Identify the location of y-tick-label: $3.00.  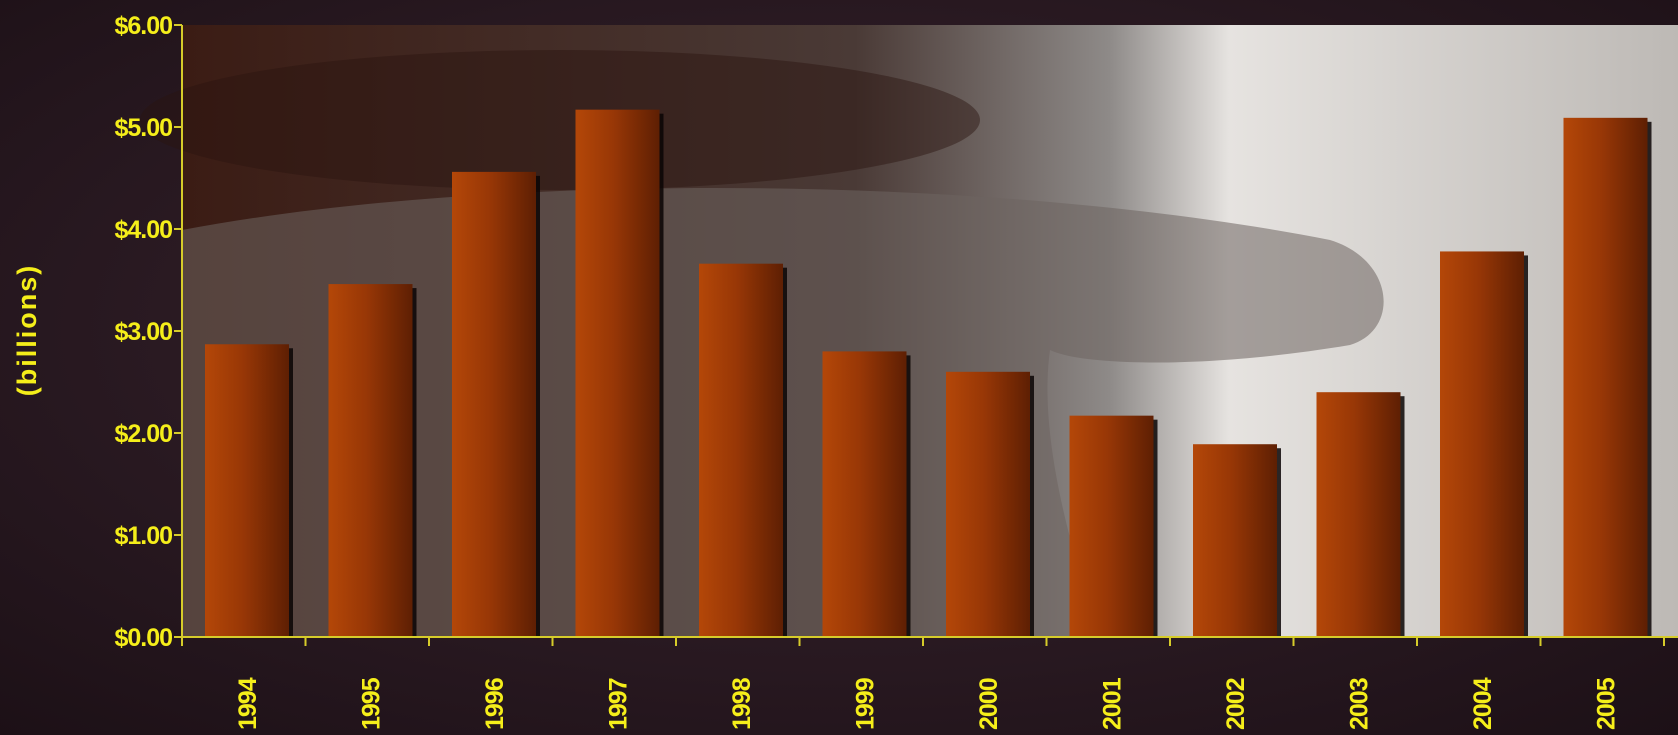
(143, 332).